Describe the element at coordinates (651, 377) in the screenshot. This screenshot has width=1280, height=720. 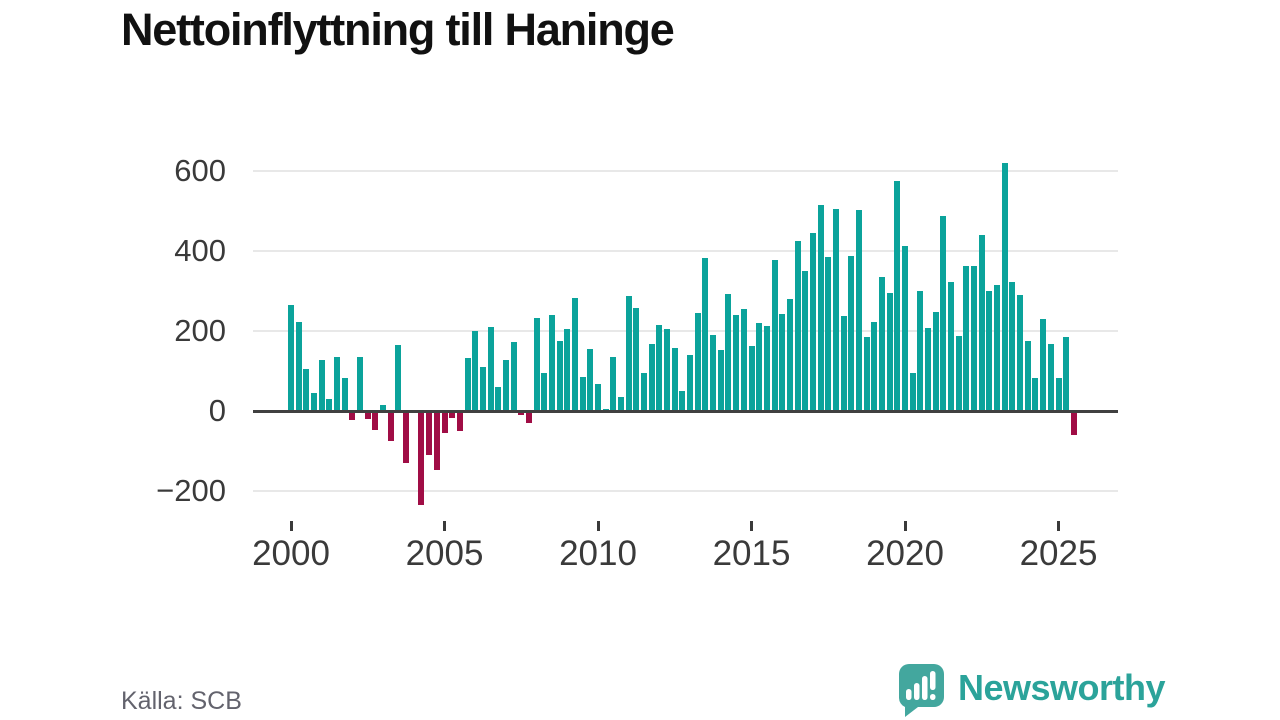
I see `bar-2011Q4` at that location.